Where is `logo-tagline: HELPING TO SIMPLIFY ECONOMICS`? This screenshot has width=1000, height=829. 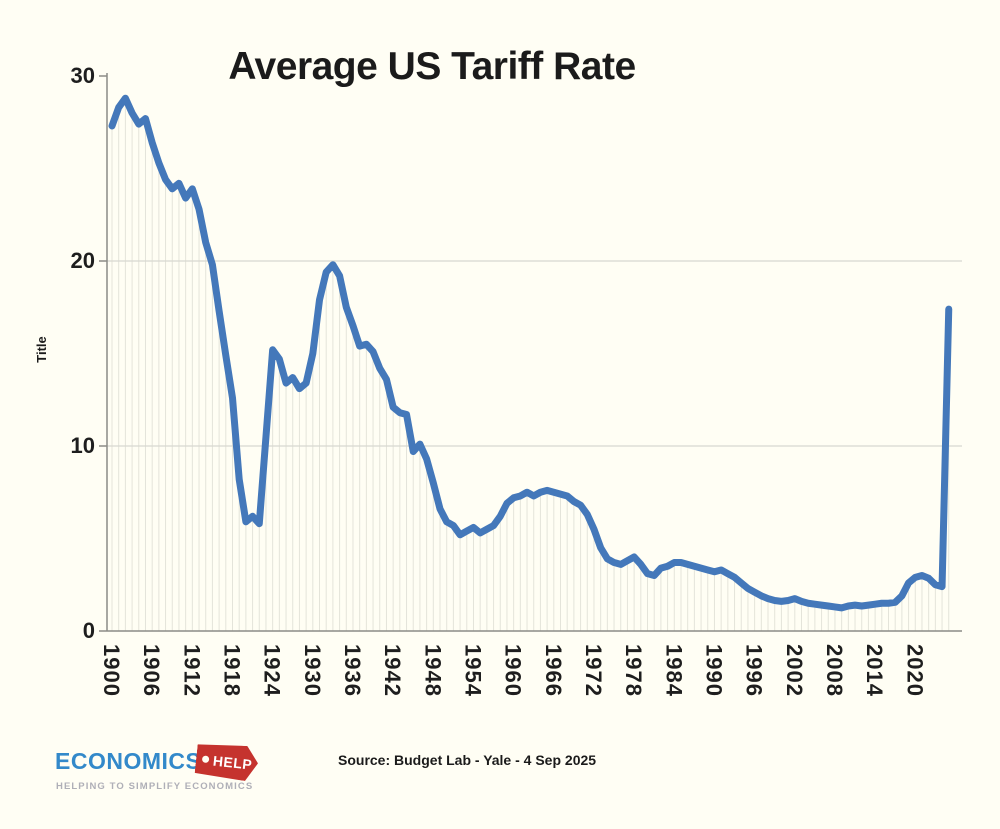 logo-tagline: HELPING TO SIMPLIFY ECONOMICS is located at coordinates (155, 786).